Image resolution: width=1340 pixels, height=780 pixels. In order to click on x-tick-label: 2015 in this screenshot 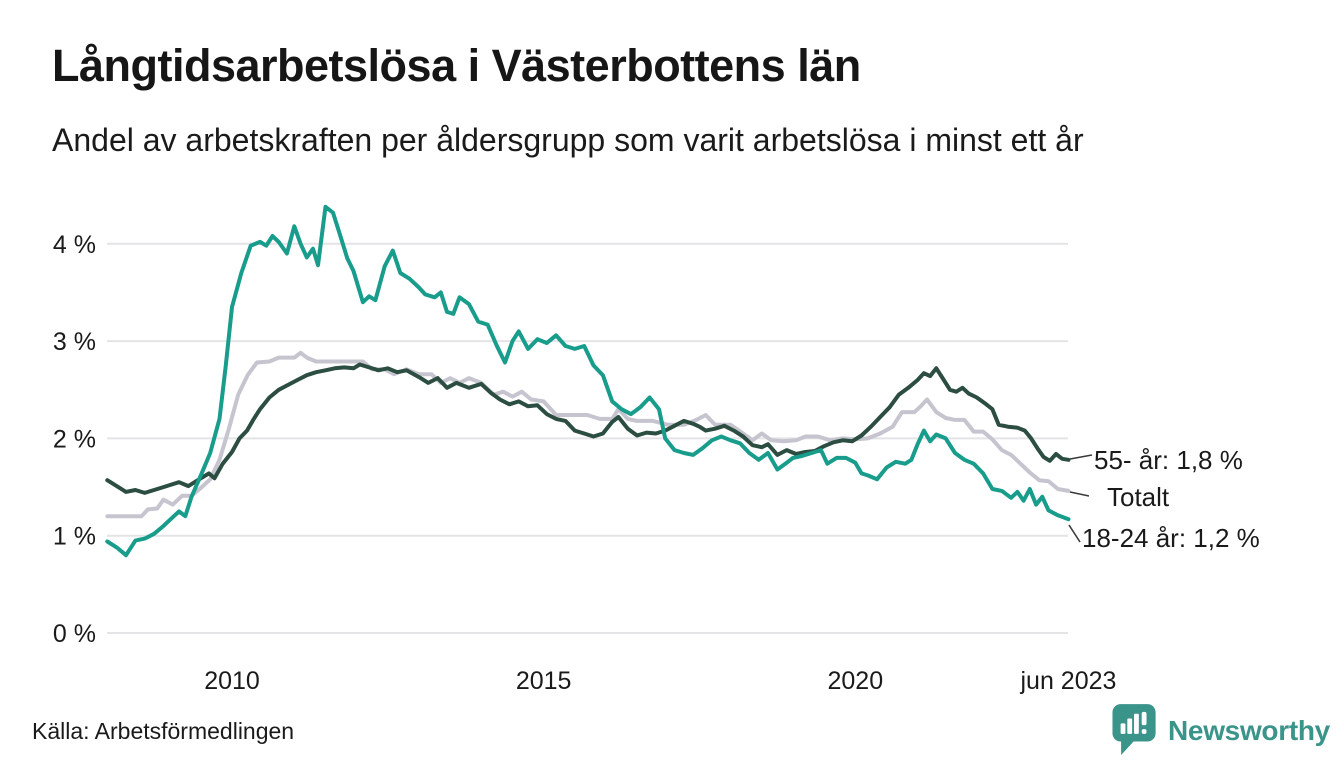, I will do `click(544, 681)`.